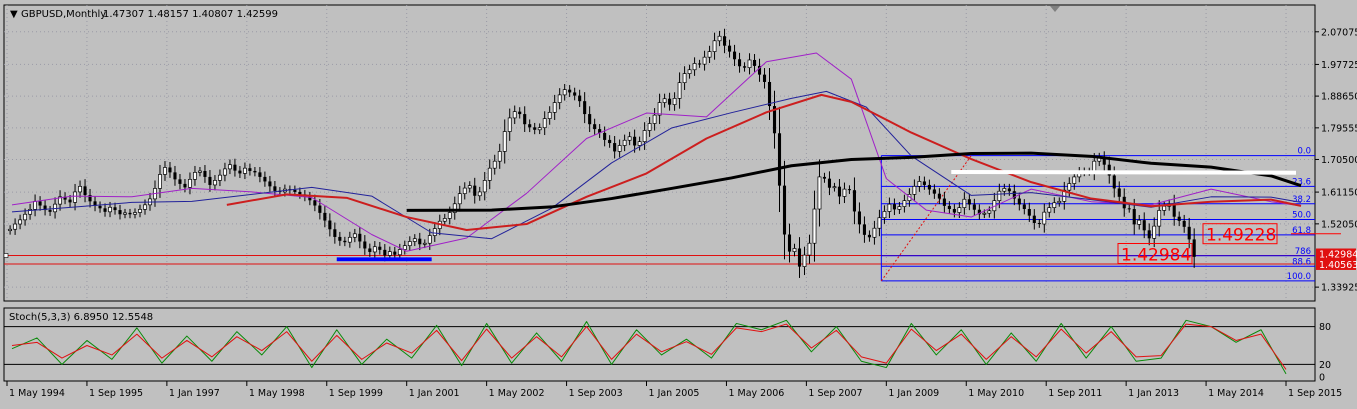  What do you see at coordinates (756, 393) in the screenshot?
I see `x-tick-label: 1 May 2006` at bounding box center [756, 393].